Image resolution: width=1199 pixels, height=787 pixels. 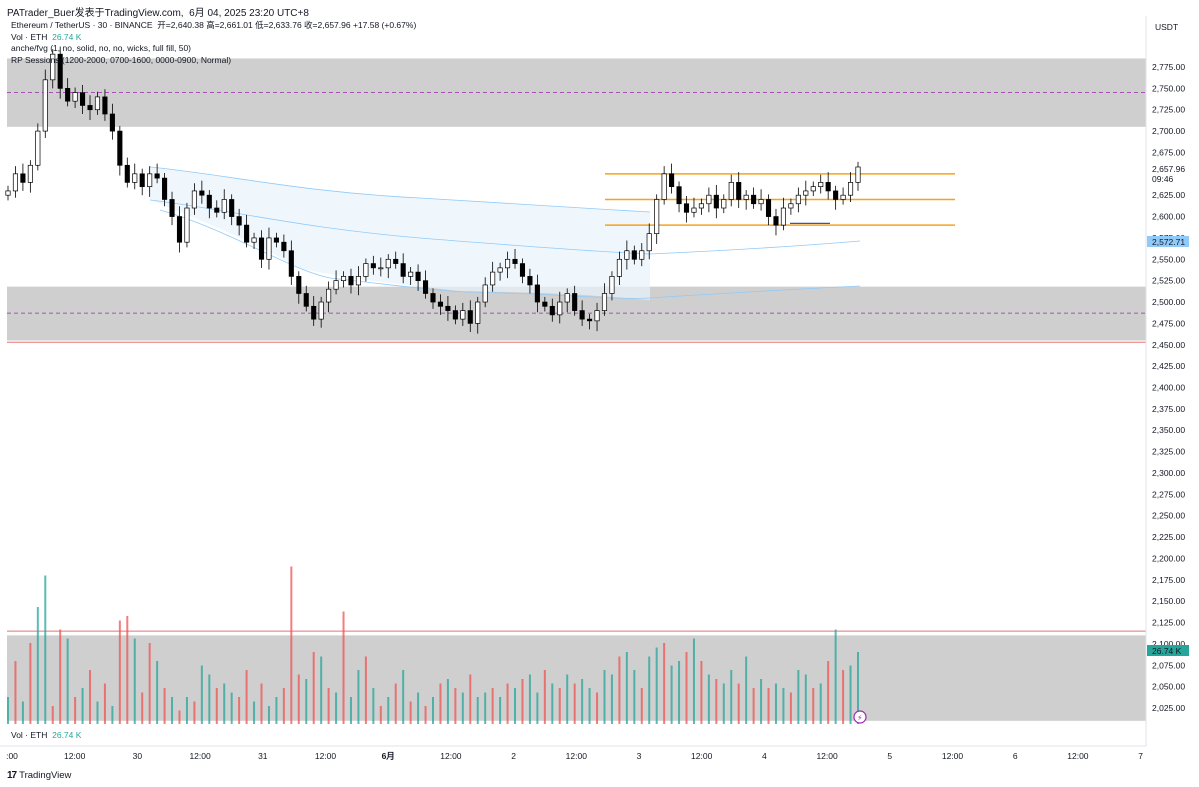 What do you see at coordinates (1168, 388) in the screenshot?
I see `price-tick: 2,400.00` at bounding box center [1168, 388].